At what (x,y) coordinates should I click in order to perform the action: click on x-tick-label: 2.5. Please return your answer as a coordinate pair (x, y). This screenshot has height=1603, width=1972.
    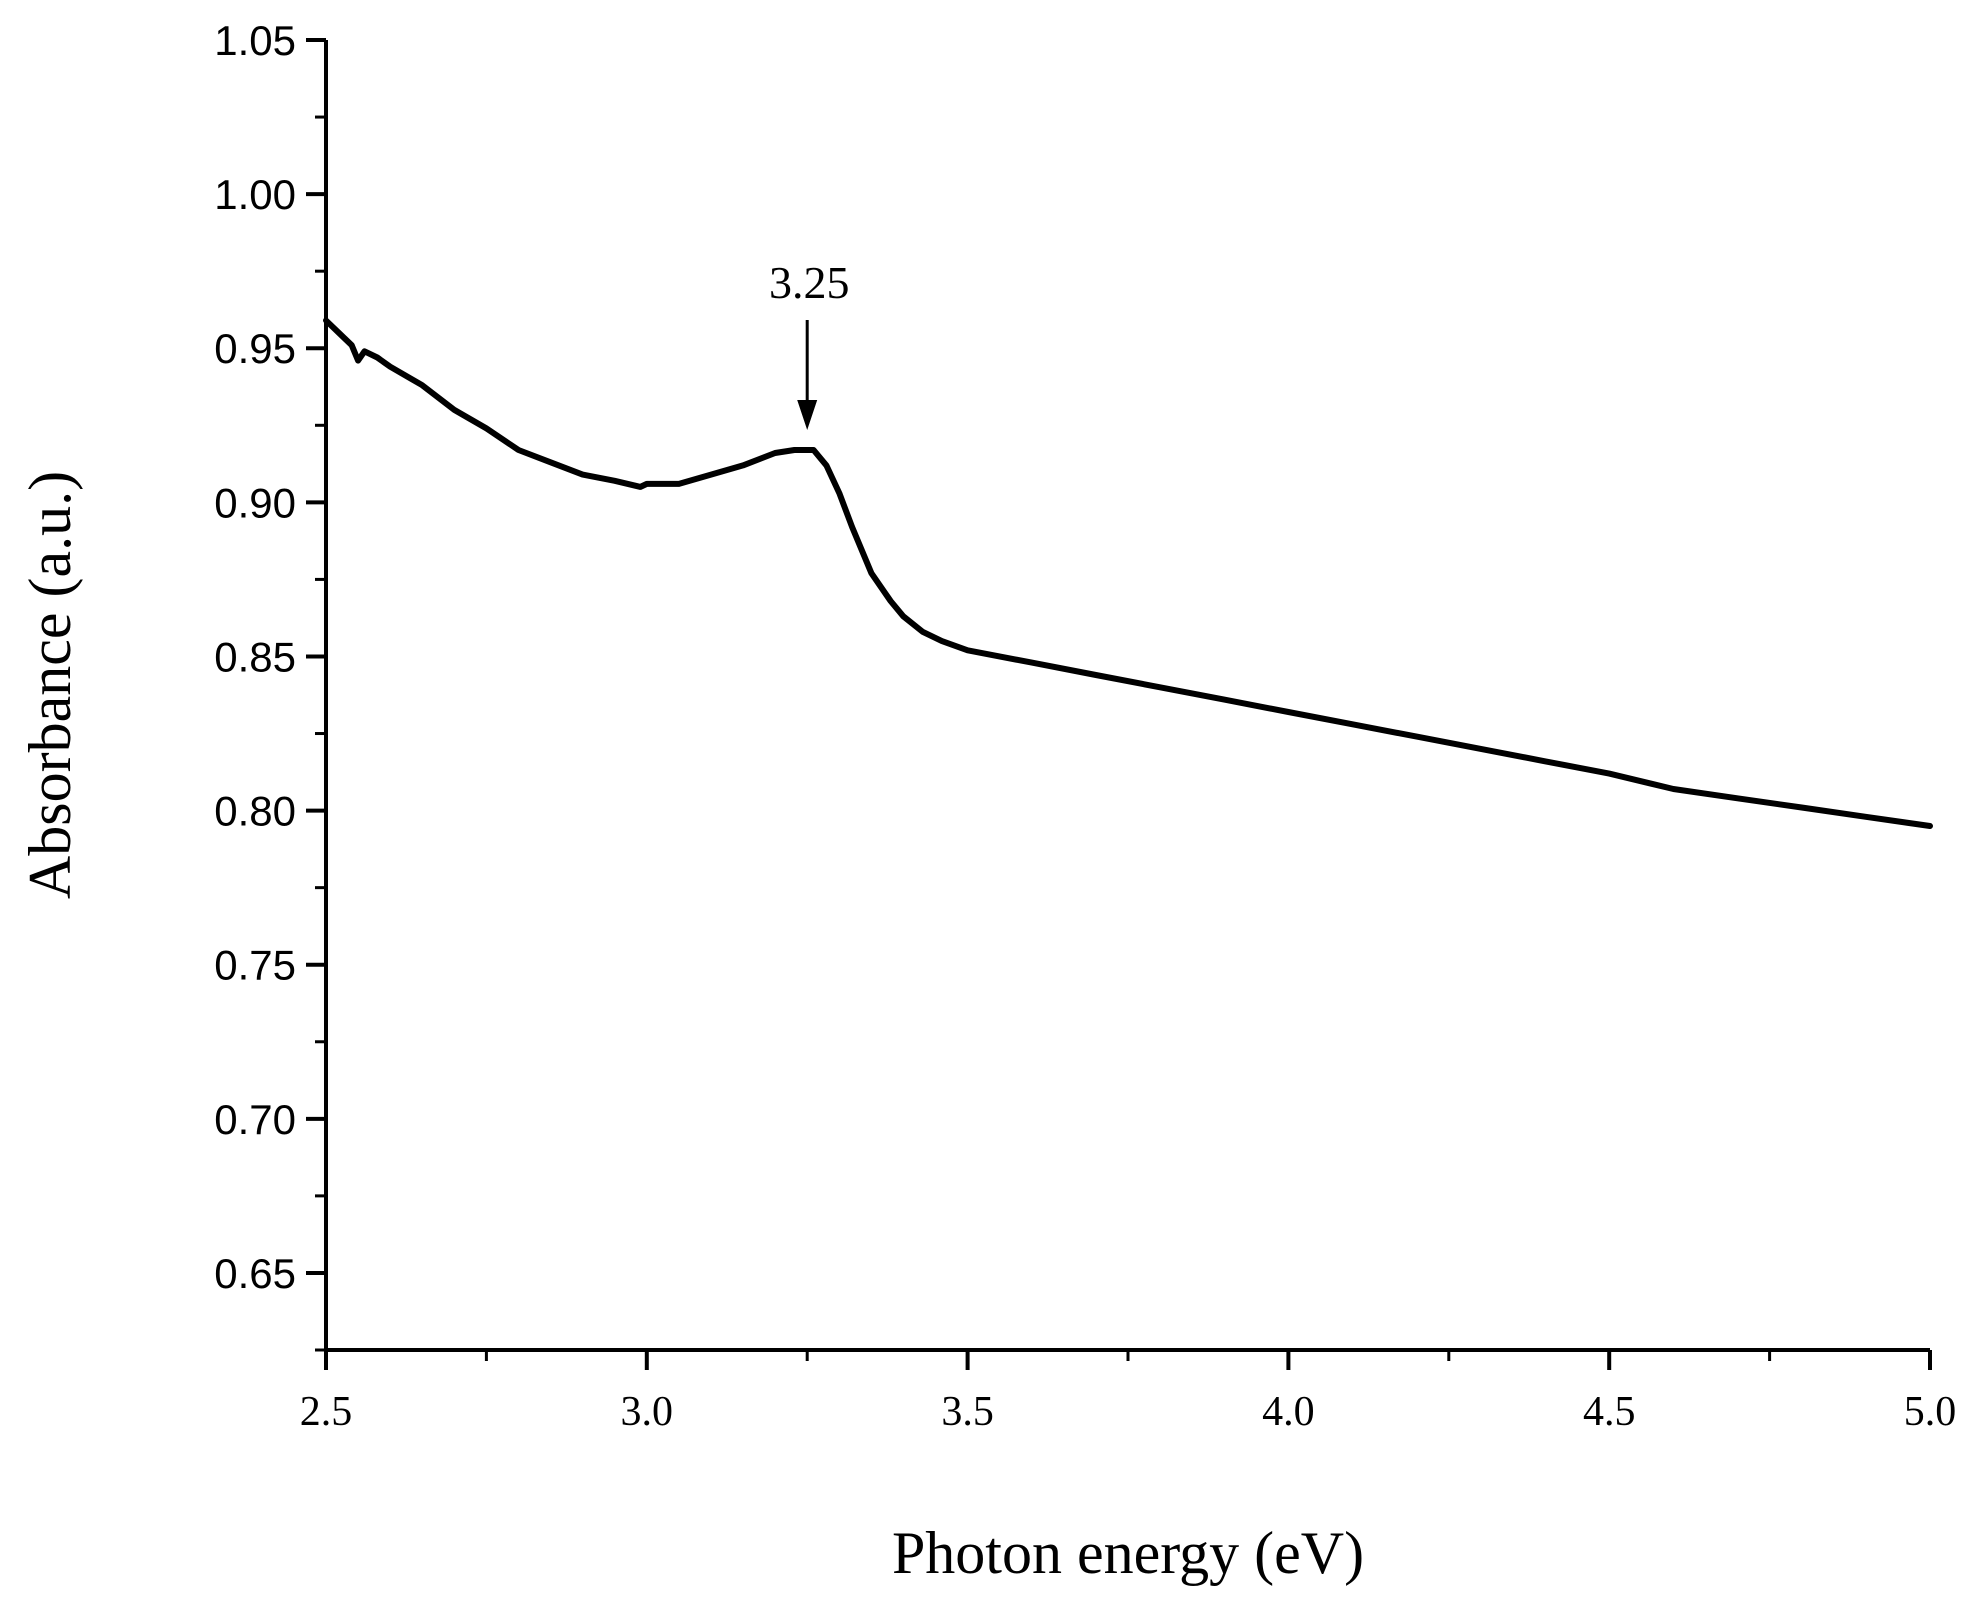
    Looking at the image, I should click on (326, 1412).